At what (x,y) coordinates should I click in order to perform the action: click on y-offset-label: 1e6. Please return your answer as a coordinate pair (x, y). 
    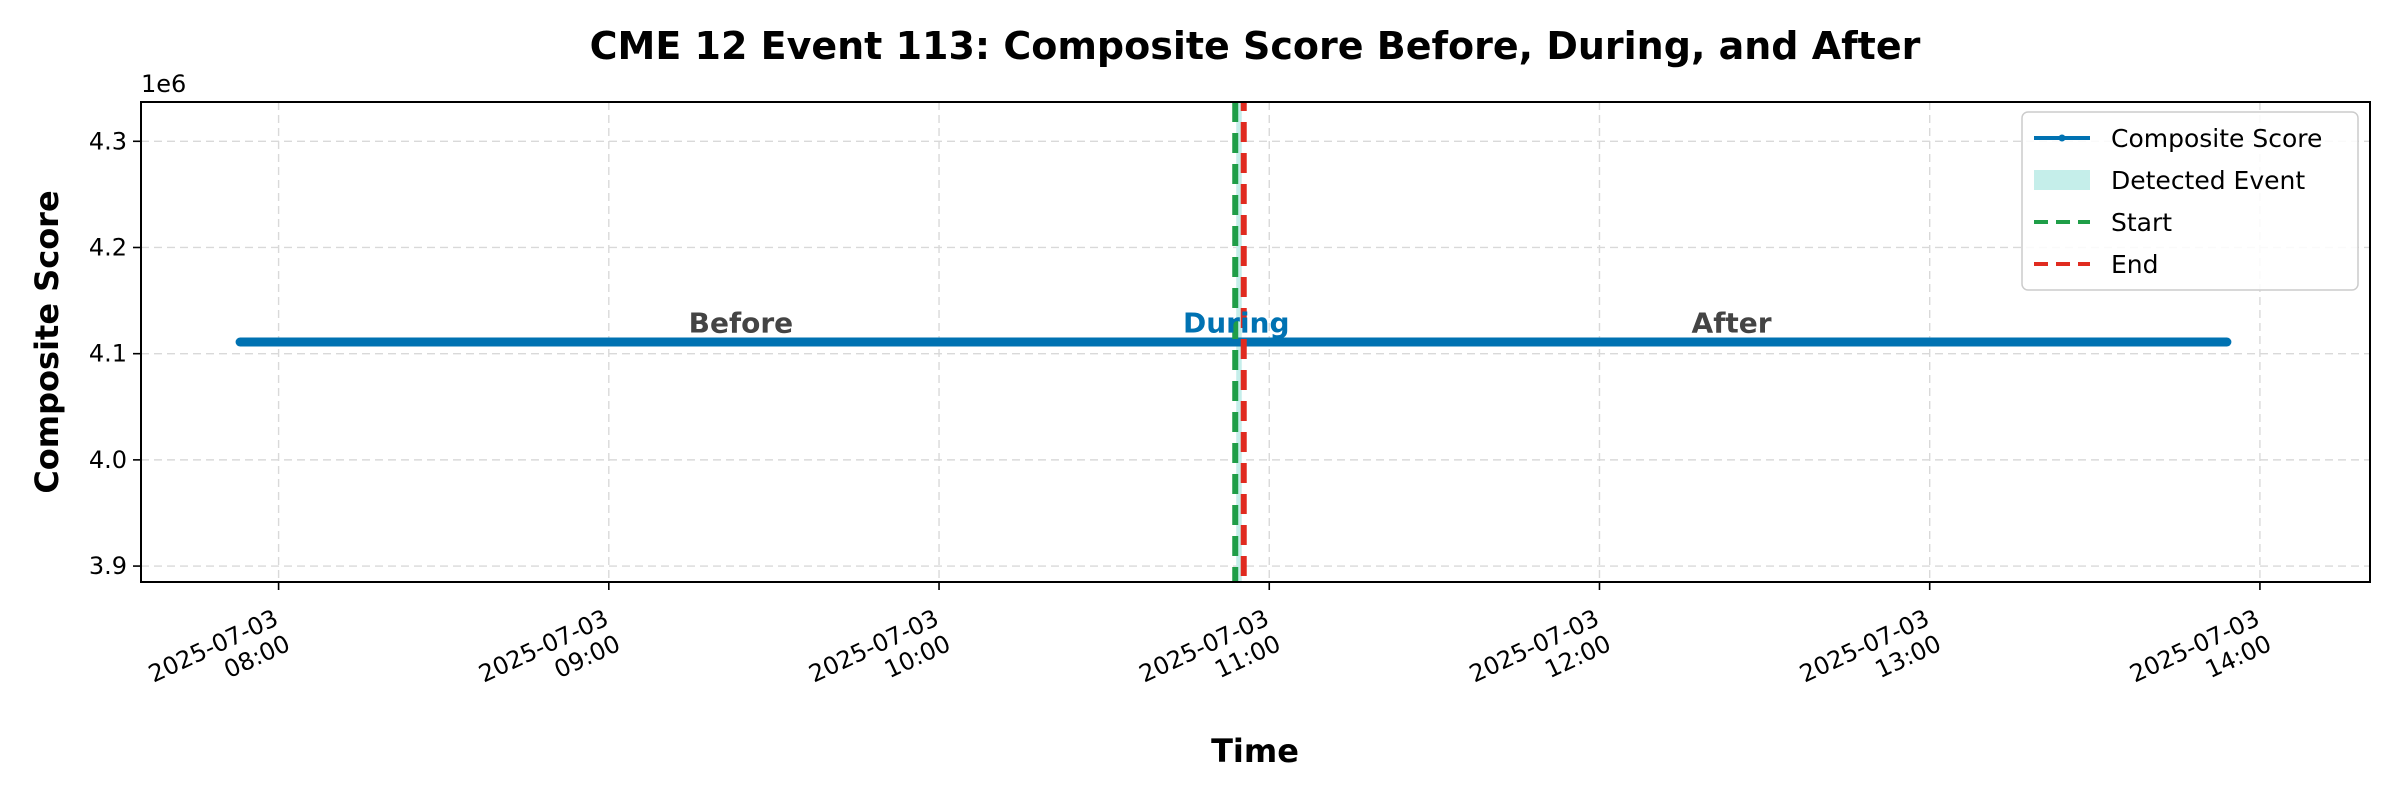
    Looking at the image, I should click on (163, 84).